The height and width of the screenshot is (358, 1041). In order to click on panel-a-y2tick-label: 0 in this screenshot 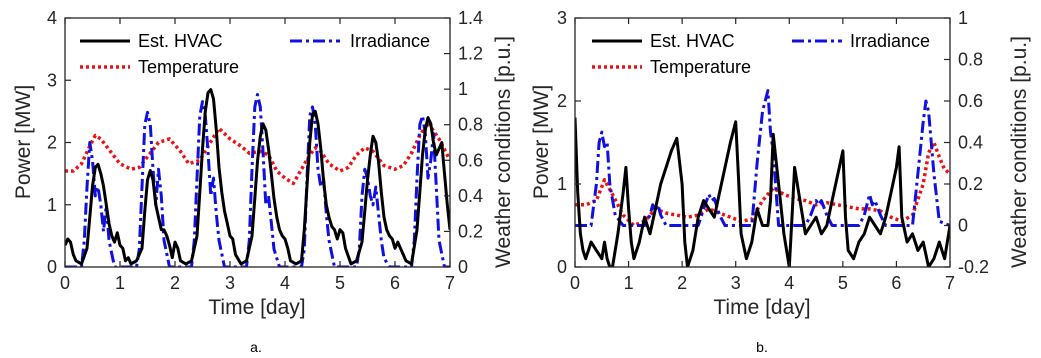, I will do `click(463, 267)`.